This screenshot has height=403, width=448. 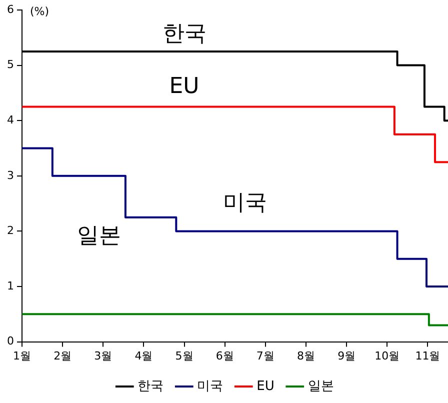 What do you see at coordinates (427, 355) in the screenshot?
I see `x-tick-label: 11월` at bounding box center [427, 355].